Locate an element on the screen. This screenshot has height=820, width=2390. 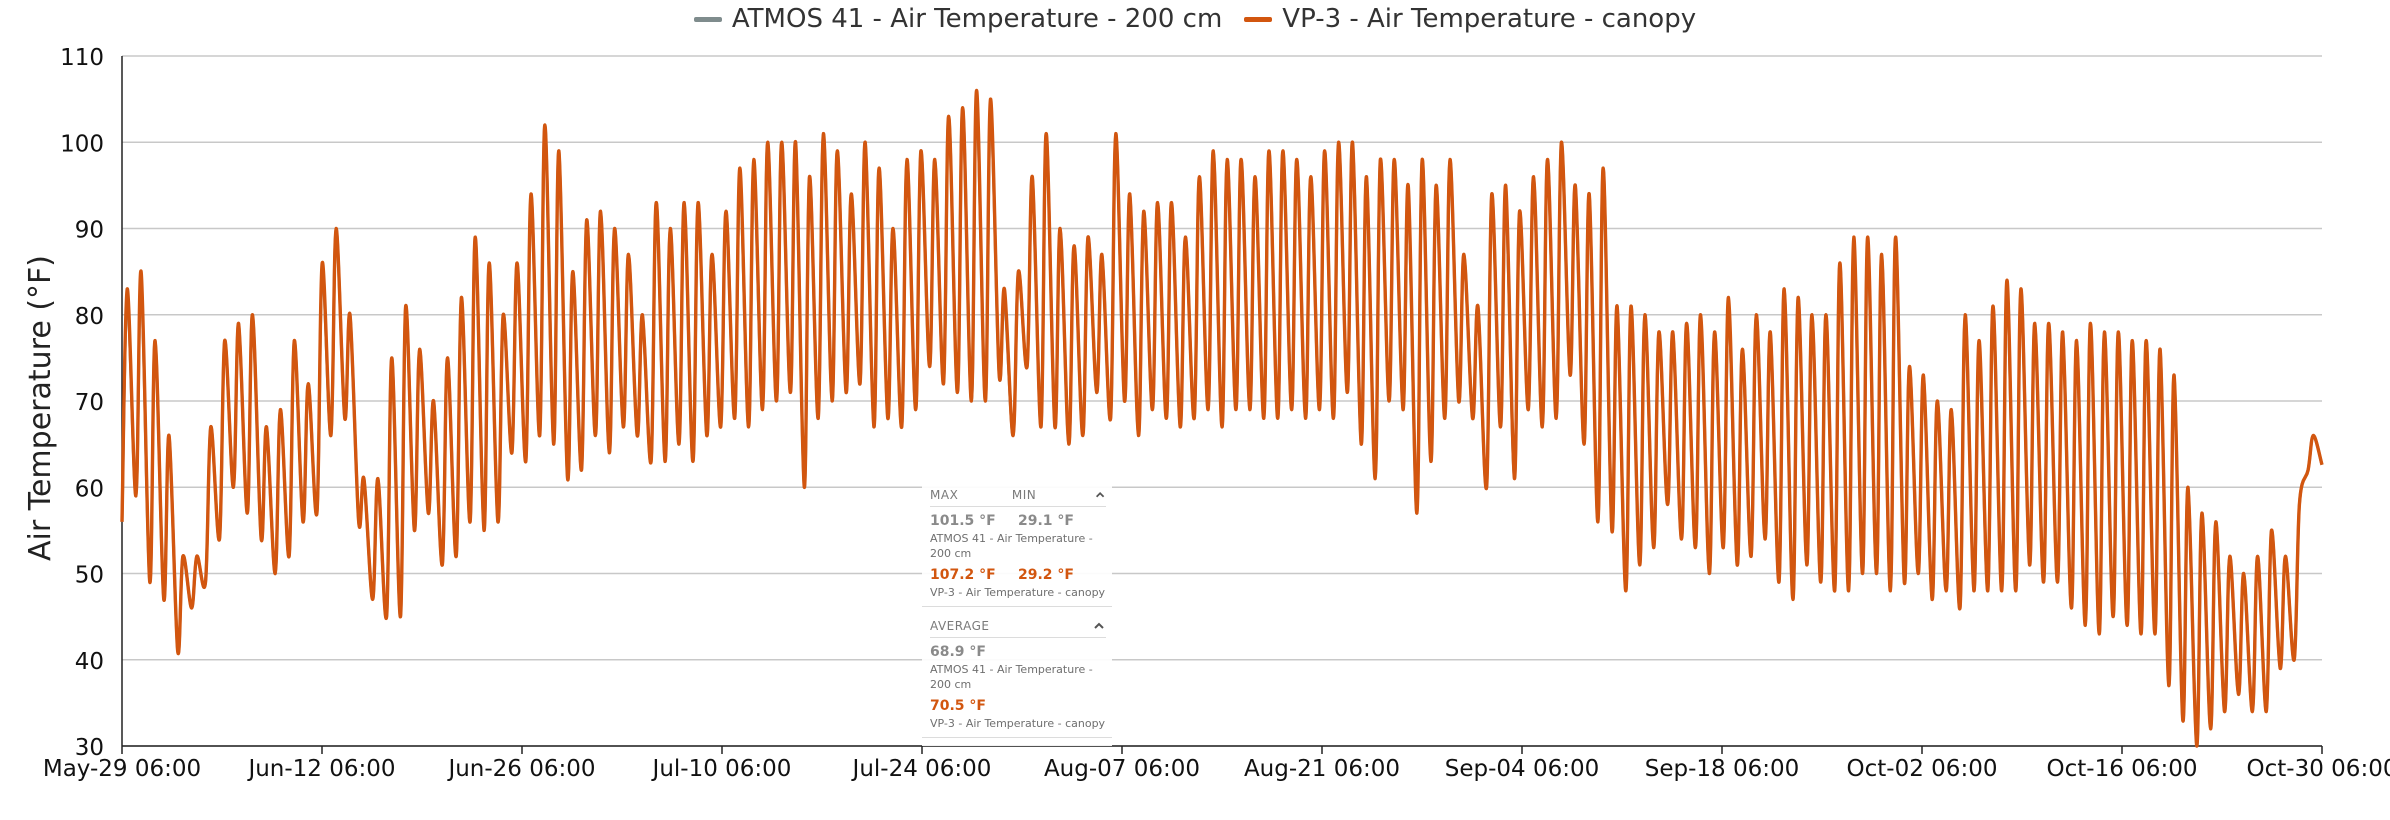
legend-item-atmos41: ATMOS 41 - Air Temperature - 200 cm is located at coordinates (958, 19).